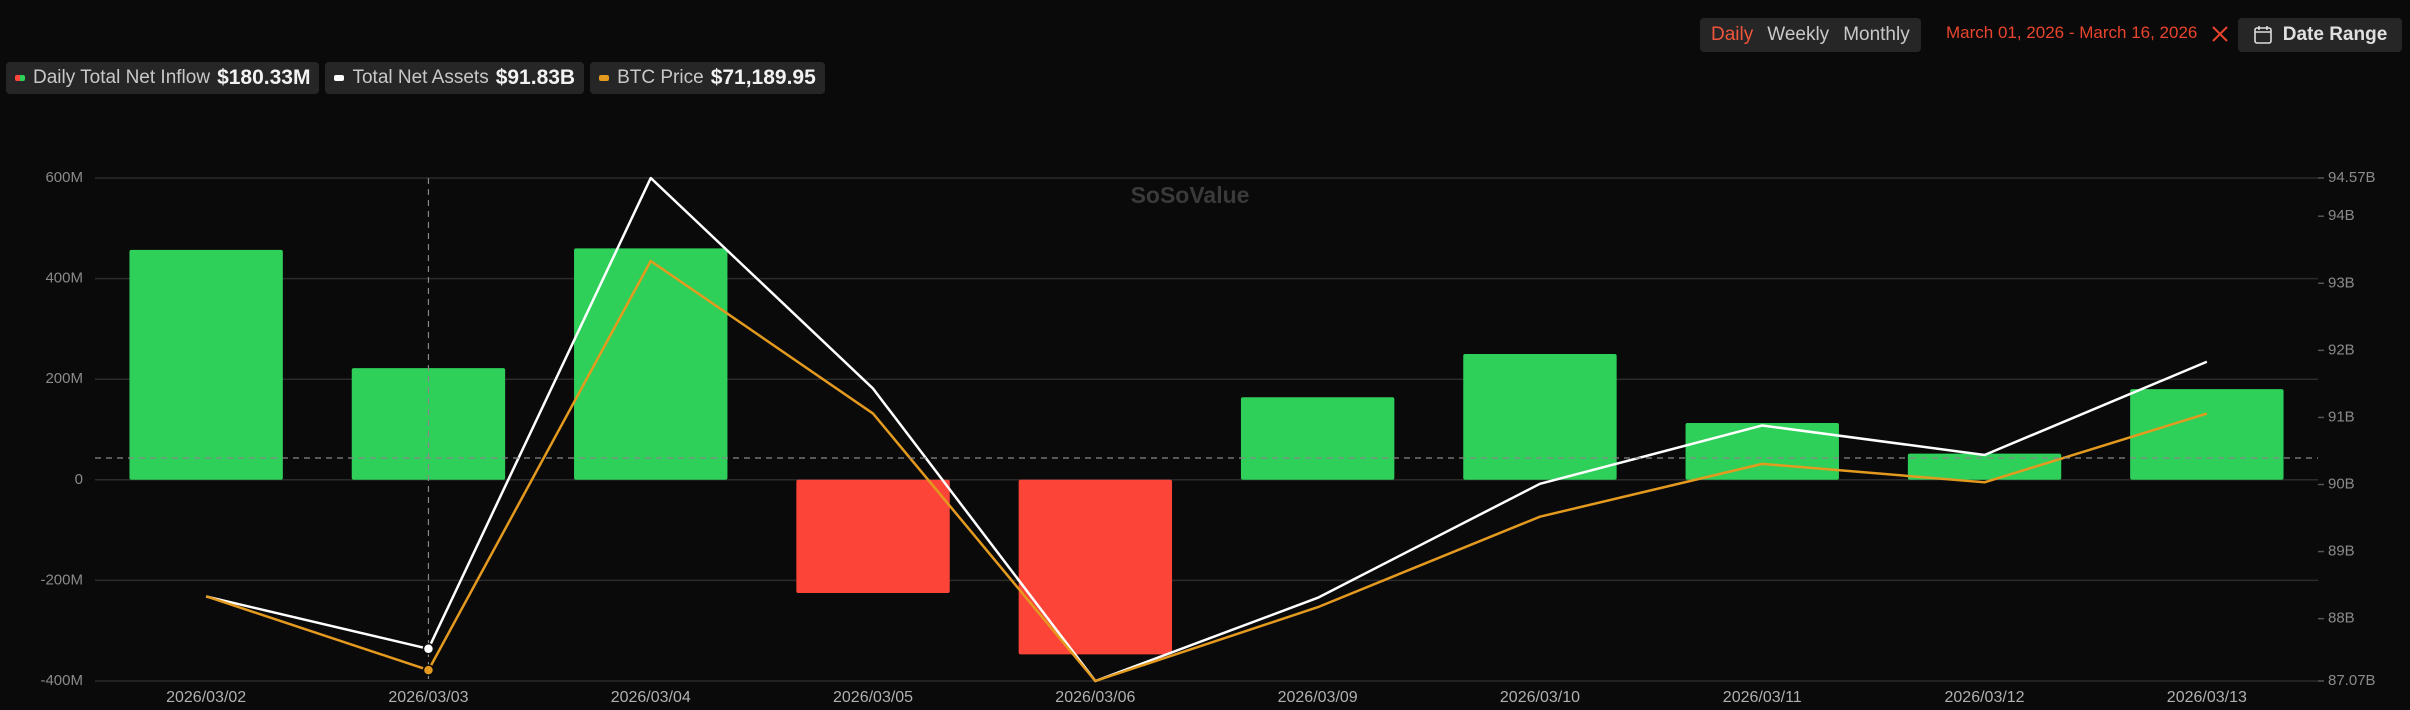 This screenshot has height=710, width=2410. Describe the element at coordinates (79, 479) in the screenshot. I see `y-tick-label: 0` at that location.